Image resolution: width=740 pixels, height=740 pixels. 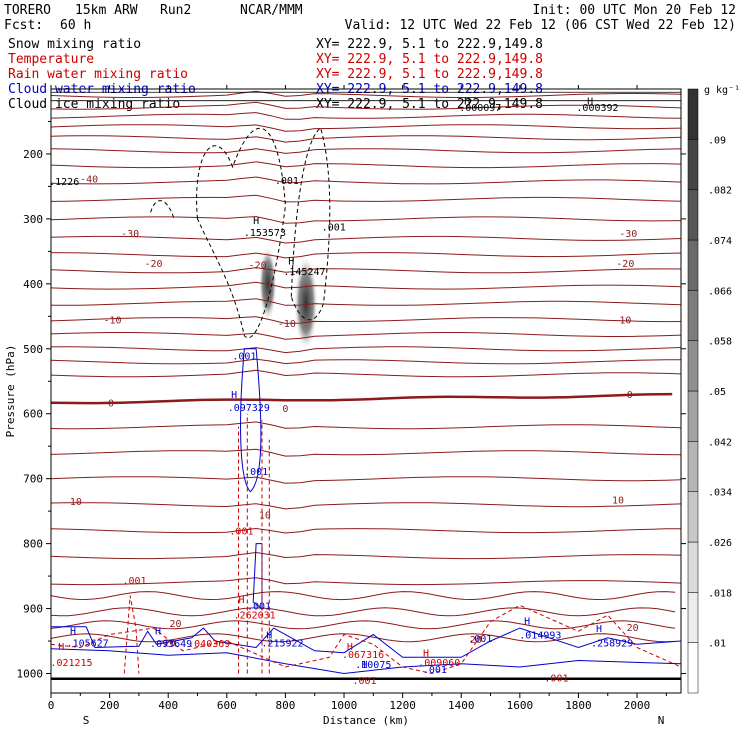 What do you see at coordinates (110, 705) in the screenshot?
I see `x-tick-label: 200` at bounding box center [110, 705].